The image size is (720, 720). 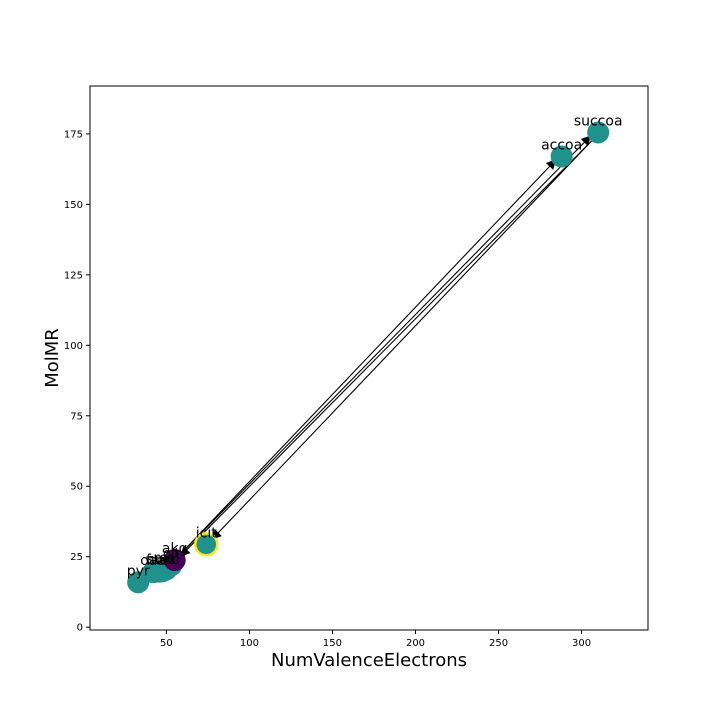 I want to click on point-label: accoa, so click(x=561, y=145).